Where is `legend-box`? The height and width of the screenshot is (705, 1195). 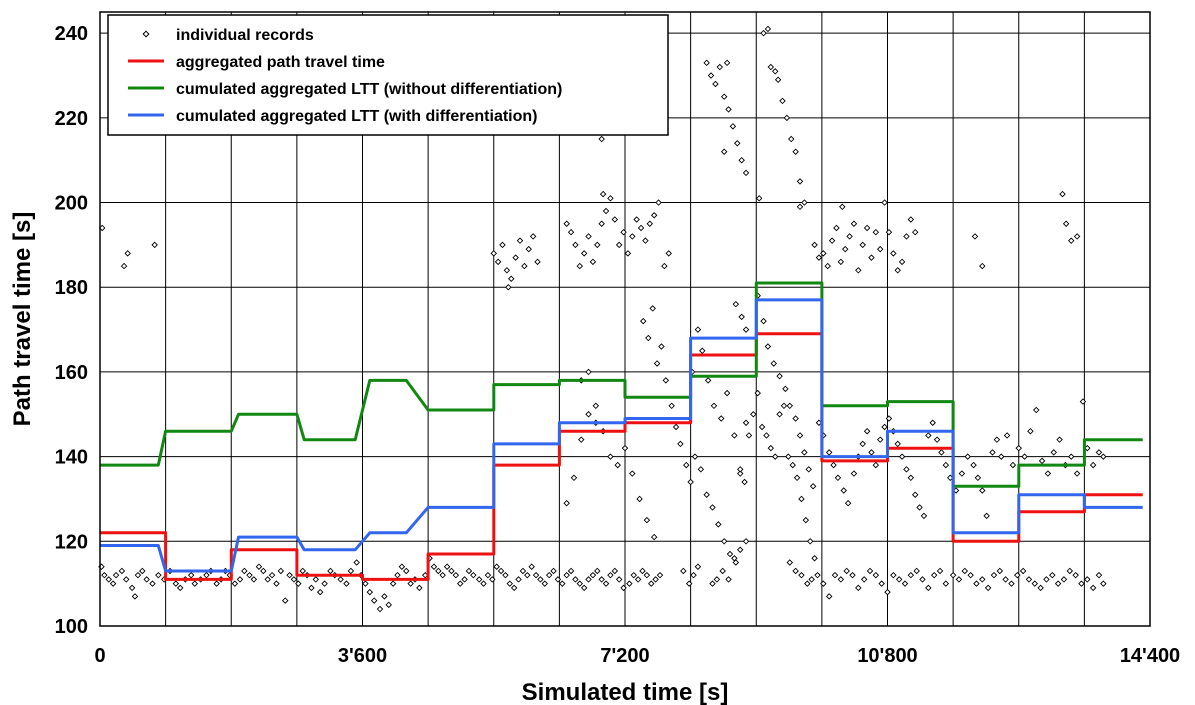
legend-box is located at coordinates (388, 75).